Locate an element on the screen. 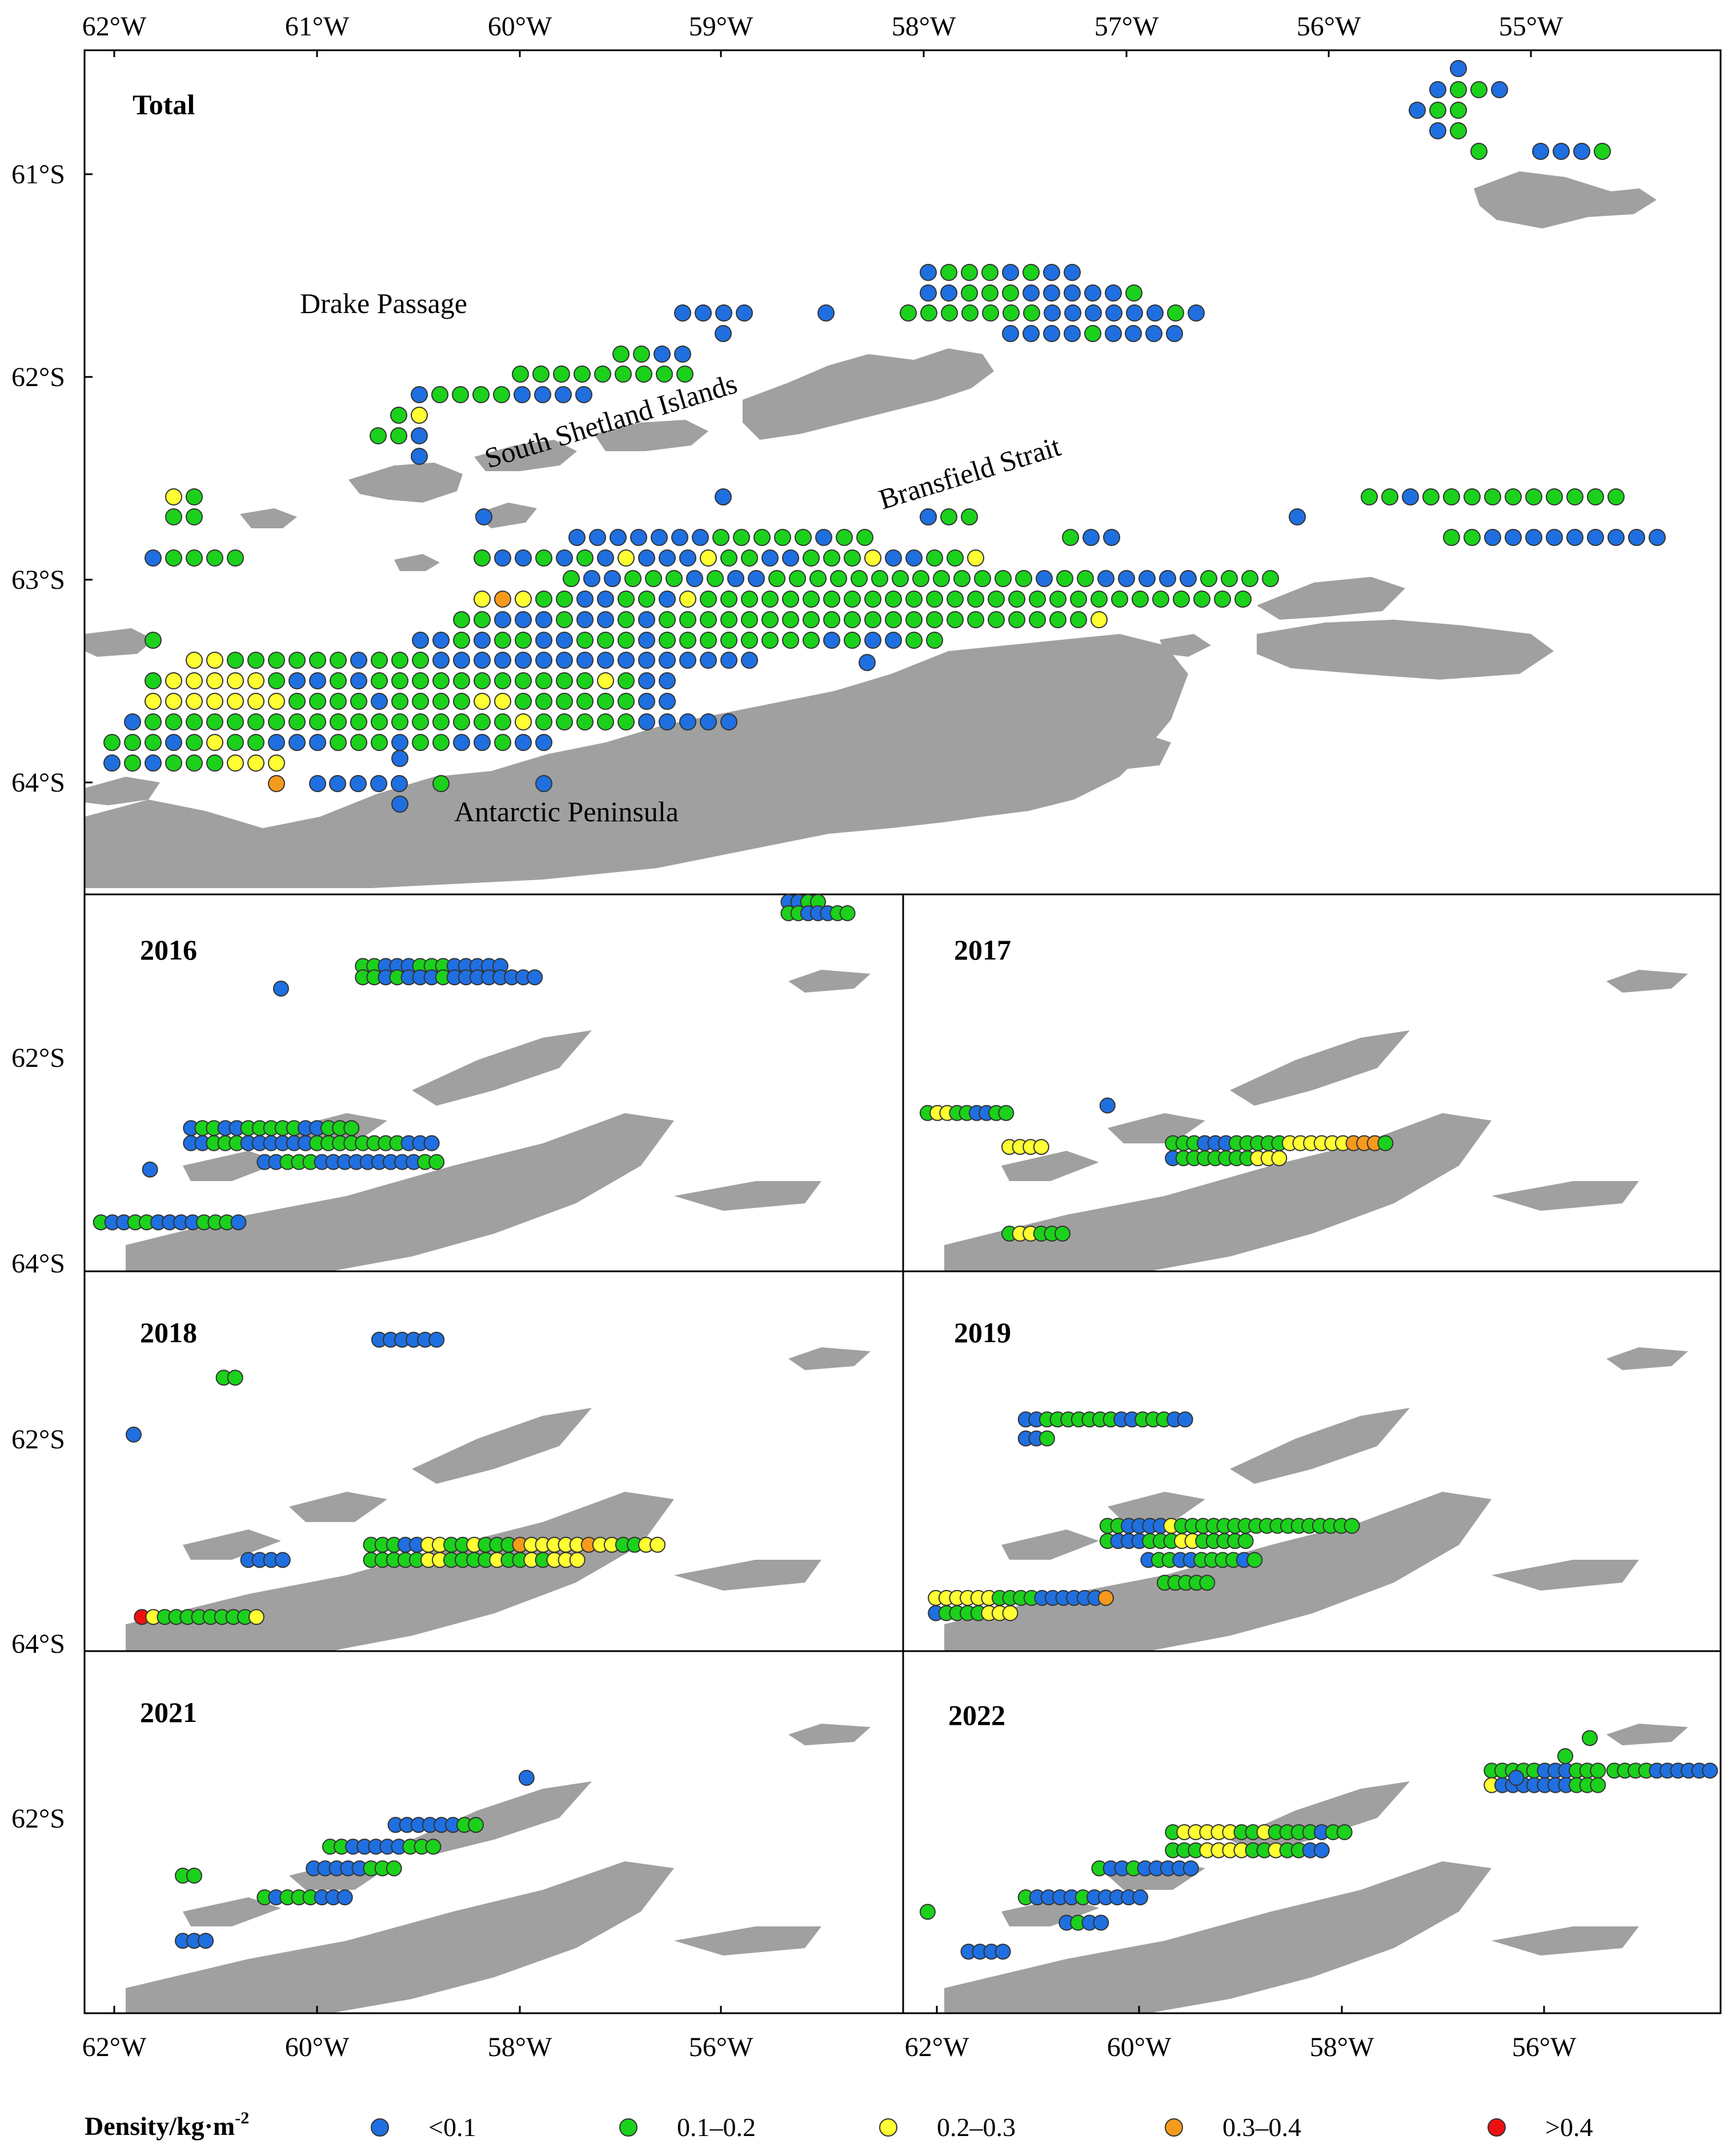  legend-label: 0.2–0.3 is located at coordinates (976, 2127).